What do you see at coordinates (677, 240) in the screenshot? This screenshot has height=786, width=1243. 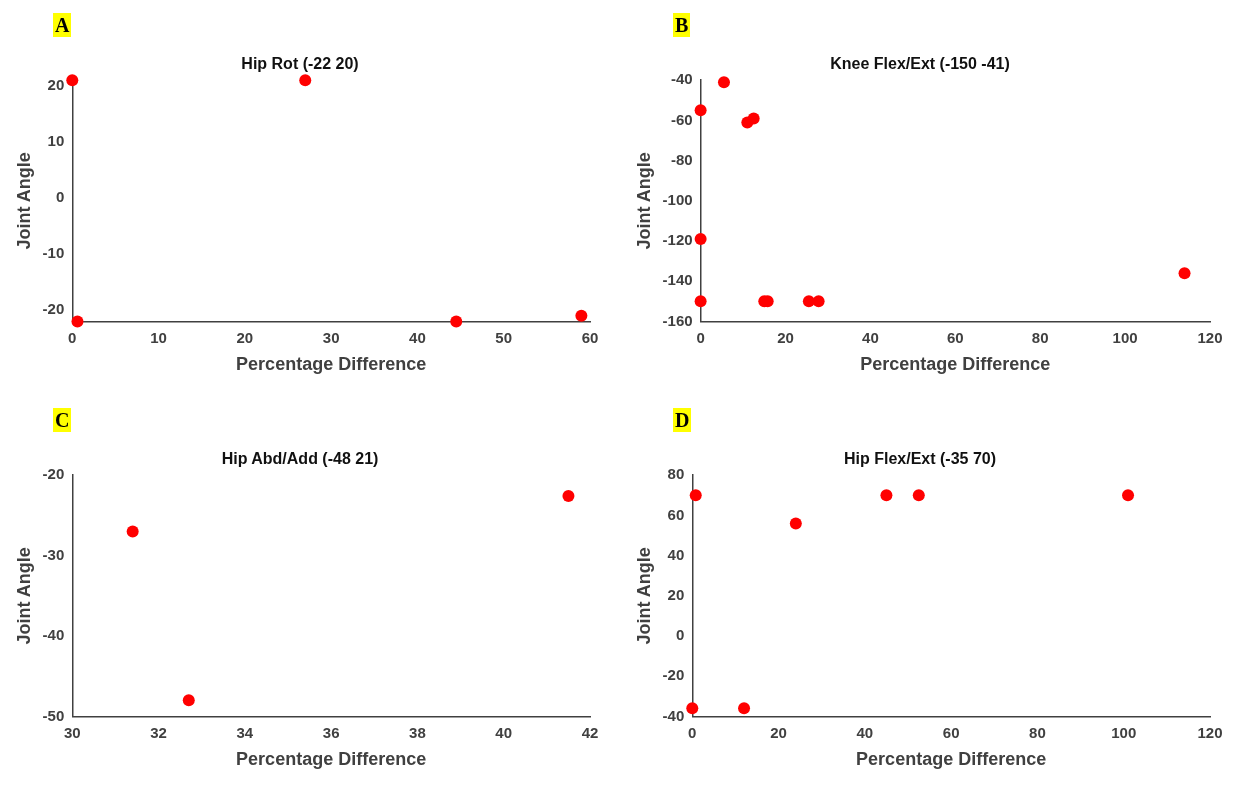 I see `y-tick-label: -120` at bounding box center [677, 240].